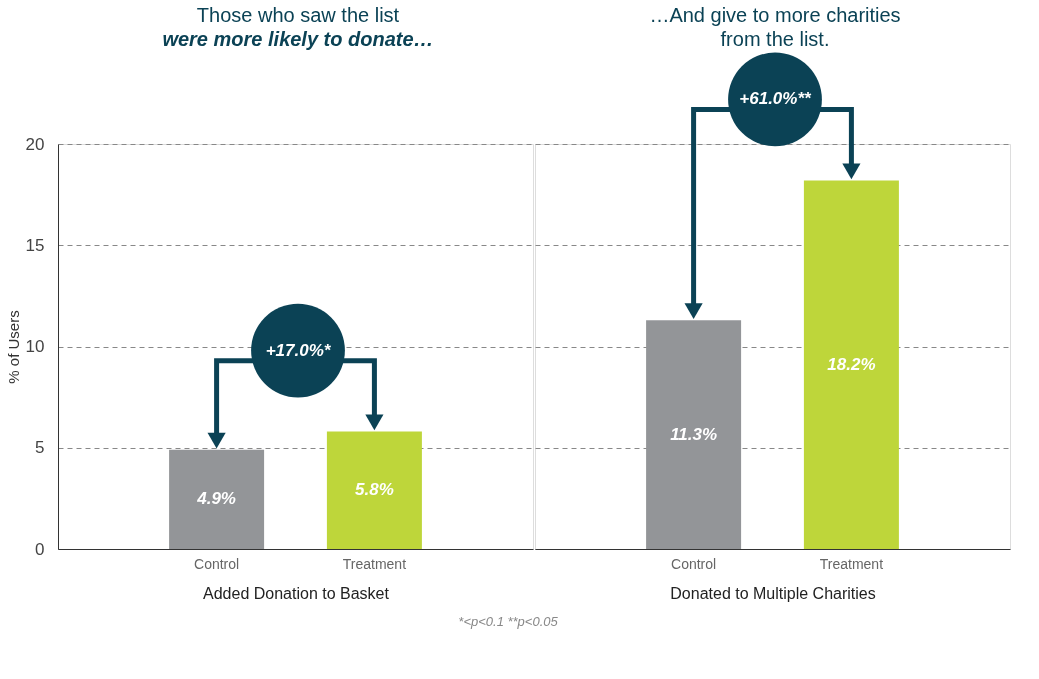 This screenshot has height=679, width=1039. Describe the element at coordinates (508, 621) in the screenshot. I see `text: *<p<0.1 **p<0.05` at that location.